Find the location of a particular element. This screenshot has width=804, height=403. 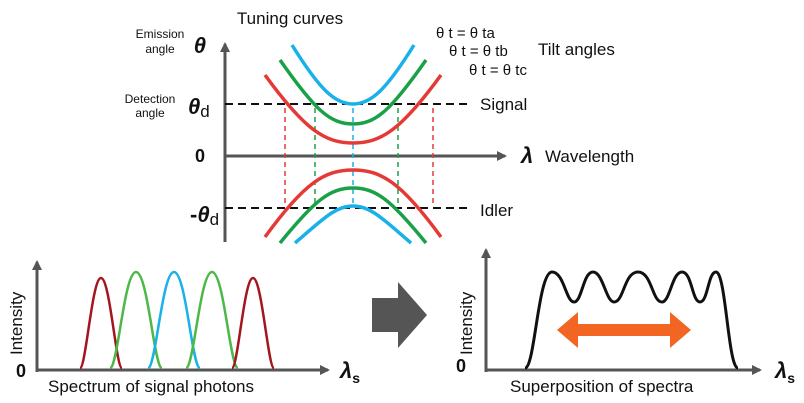

tuning-curve-b-upper is located at coordinates (353, 92).